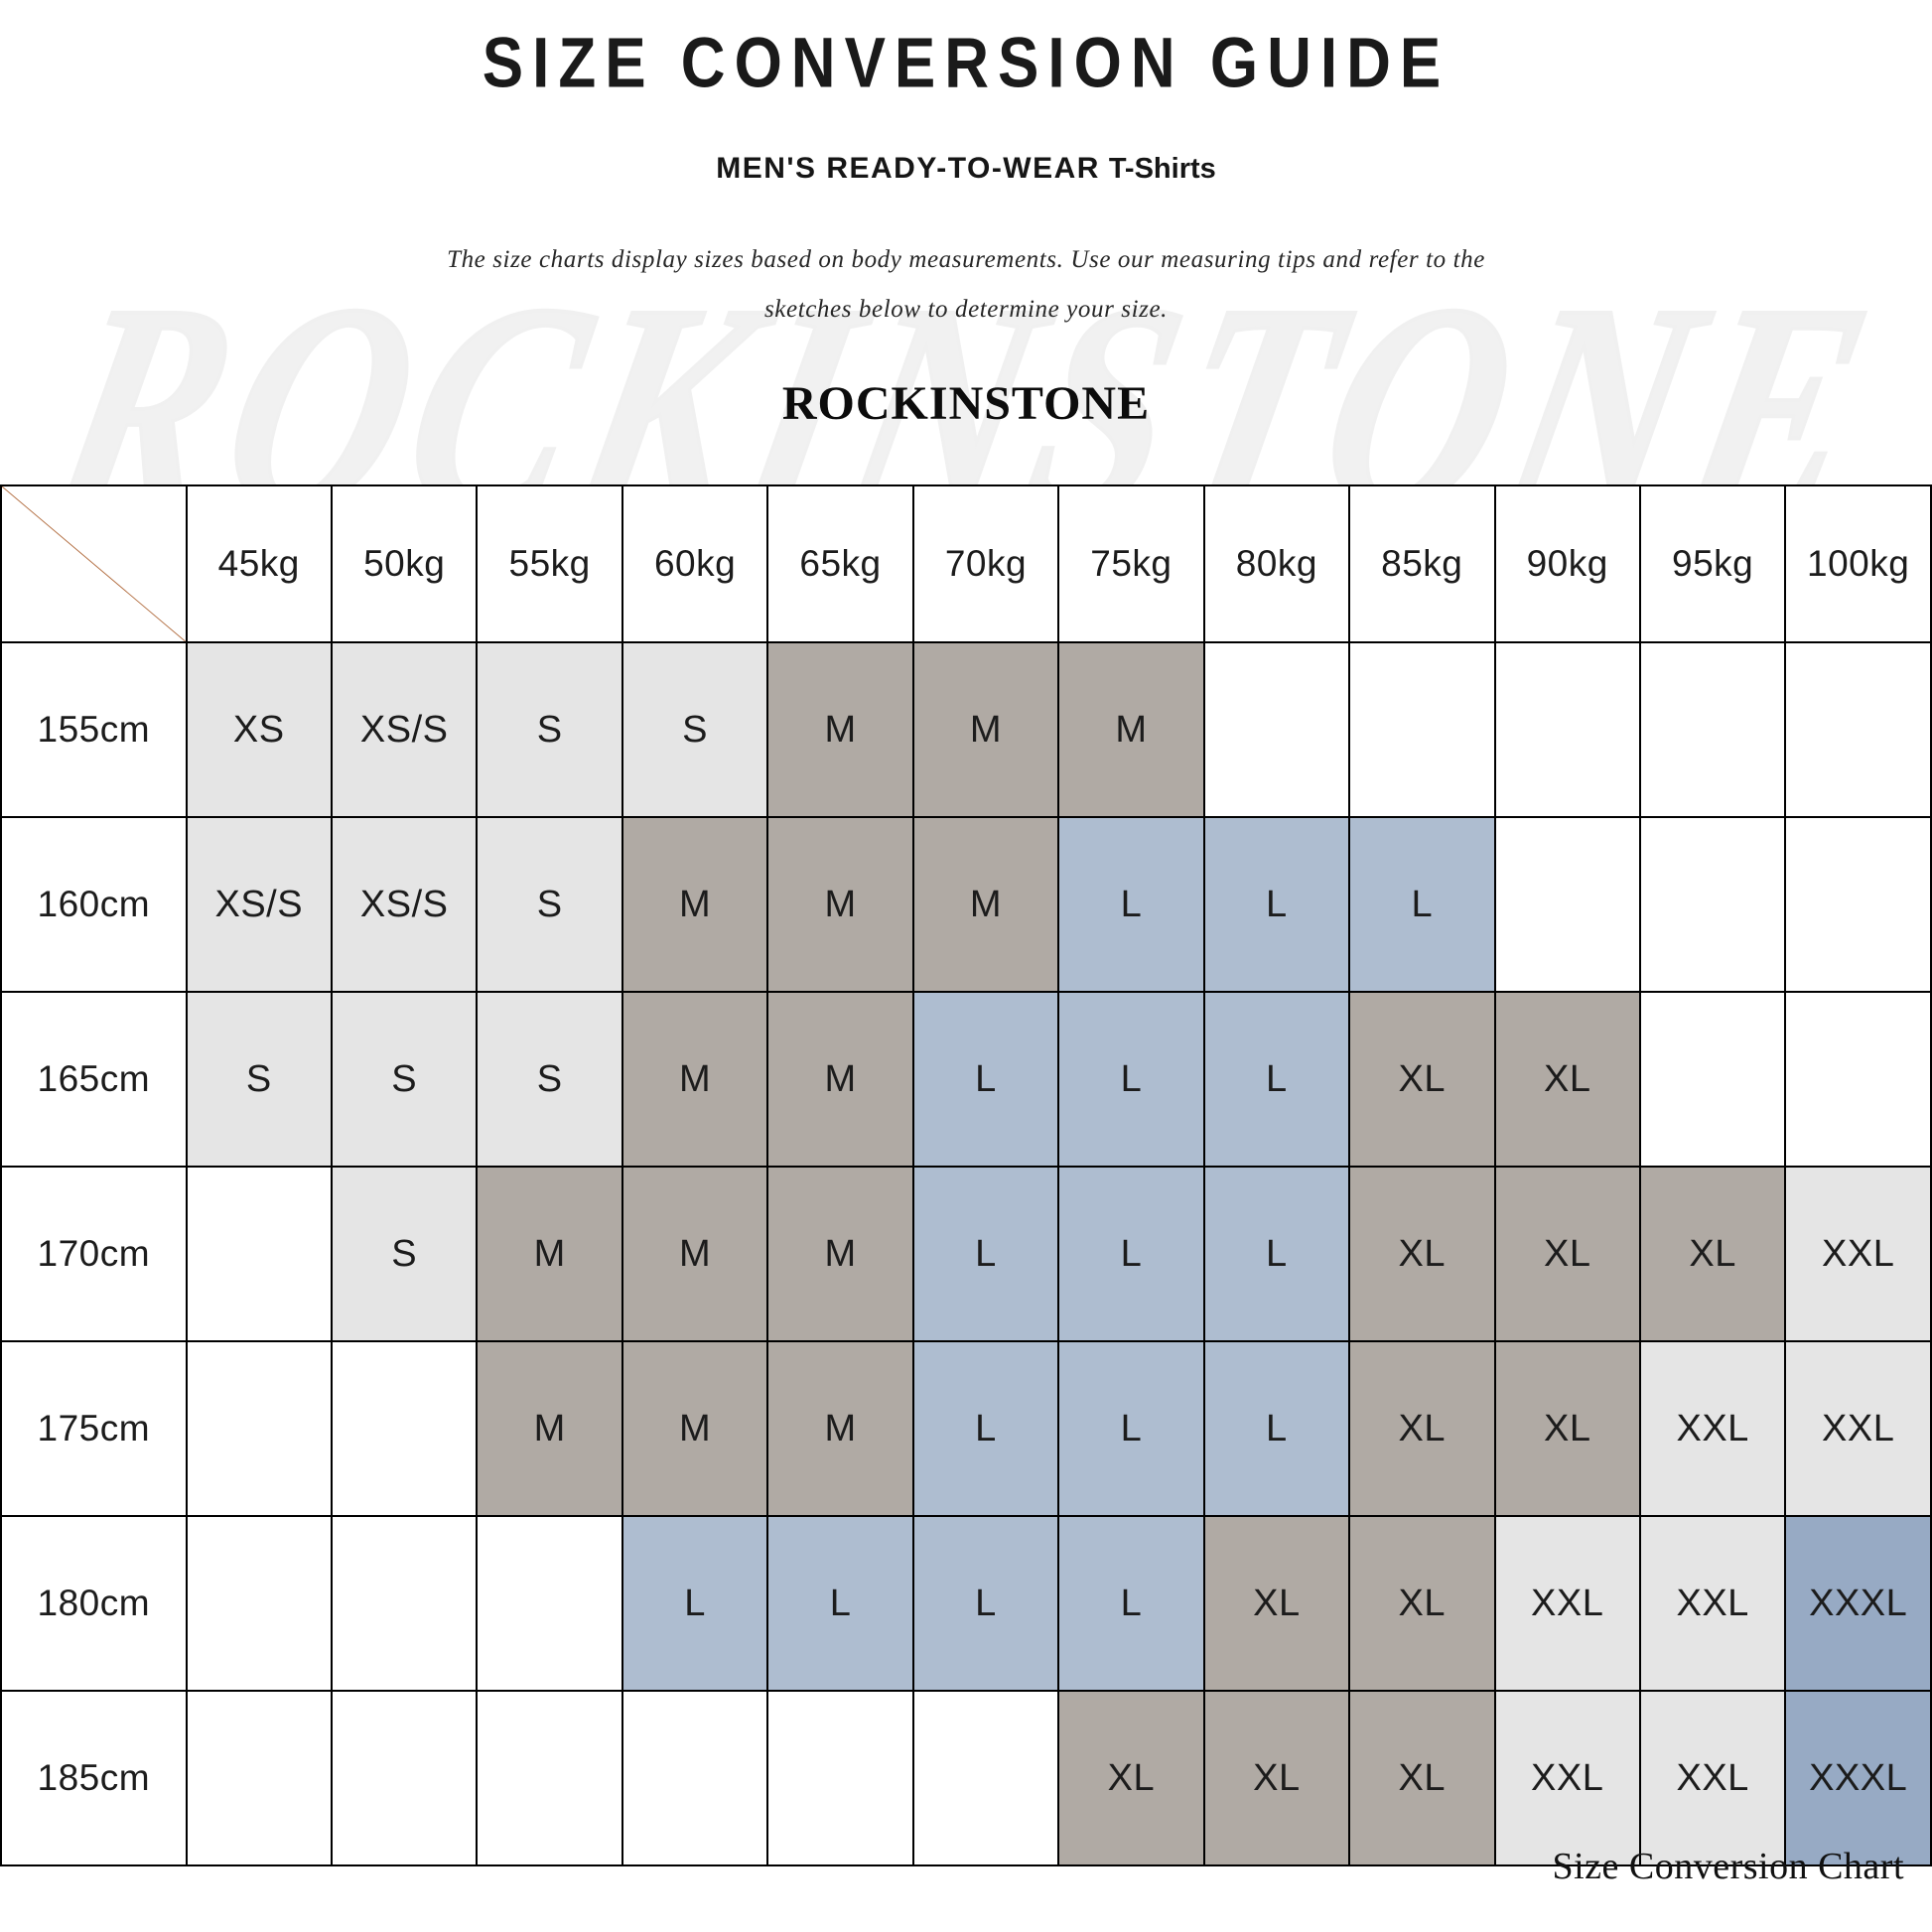  Describe the element at coordinates (1162, 169) in the screenshot. I see `subtitle-secondary: T-Shirts` at that location.